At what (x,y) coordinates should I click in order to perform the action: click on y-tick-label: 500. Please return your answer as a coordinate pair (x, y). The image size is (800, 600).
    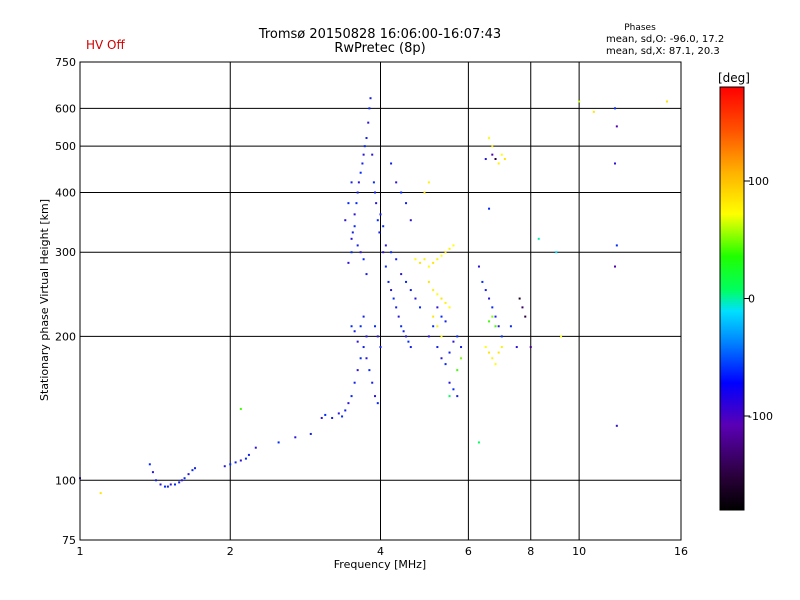
    Looking at the image, I should click on (65, 146).